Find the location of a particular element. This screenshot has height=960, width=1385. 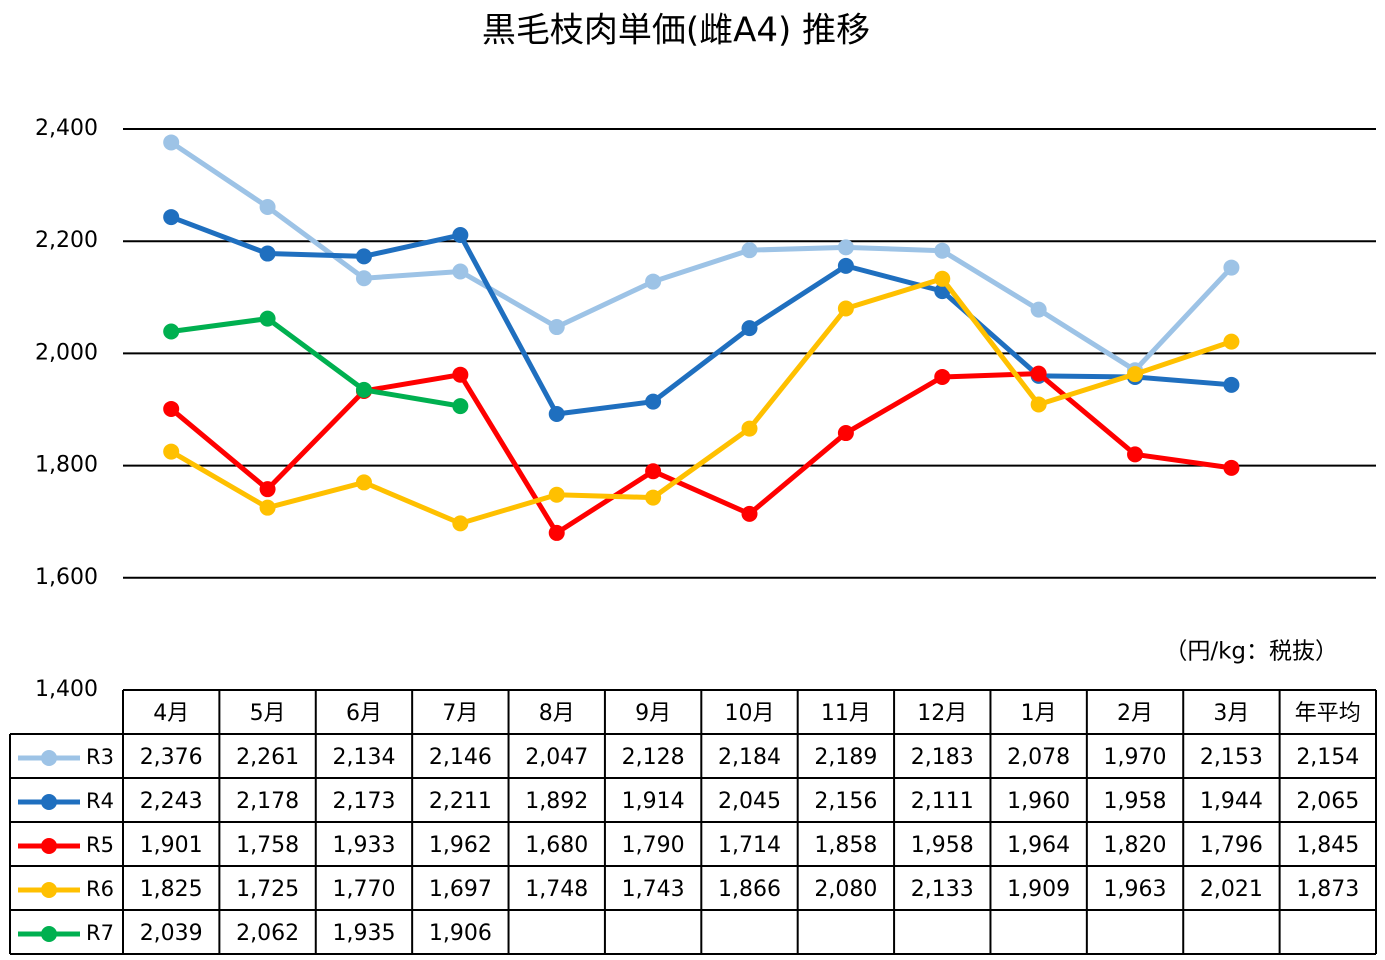

legend-label: R4 is located at coordinates (100, 801).